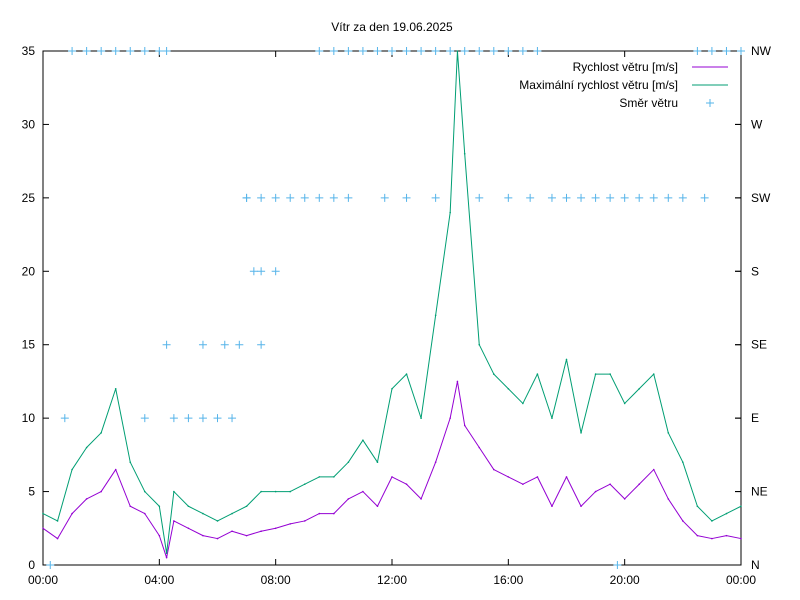 This screenshot has height=600, width=800. What do you see at coordinates (759, 492) in the screenshot?
I see `y2-tick-label: NE` at bounding box center [759, 492].